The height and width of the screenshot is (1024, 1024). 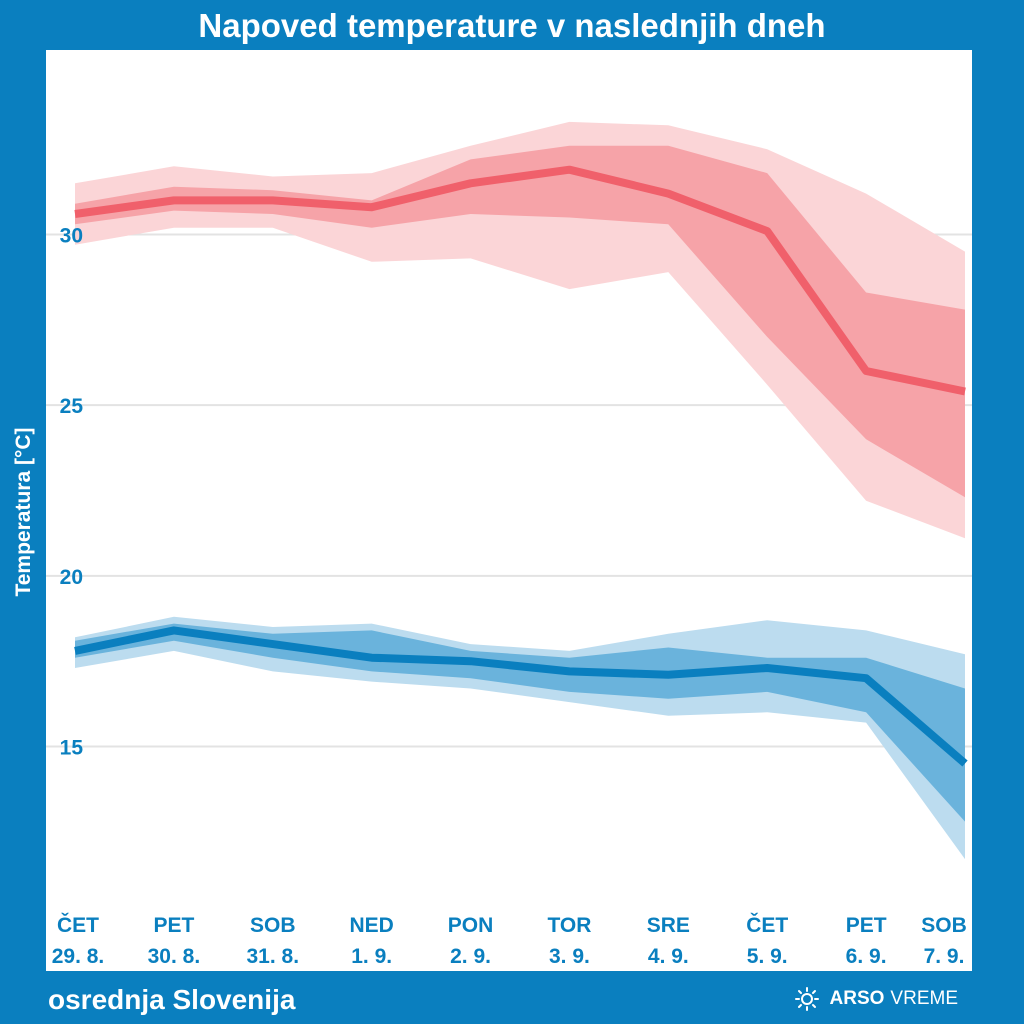 I want to click on y-tick-label: 30, so click(x=71, y=236).